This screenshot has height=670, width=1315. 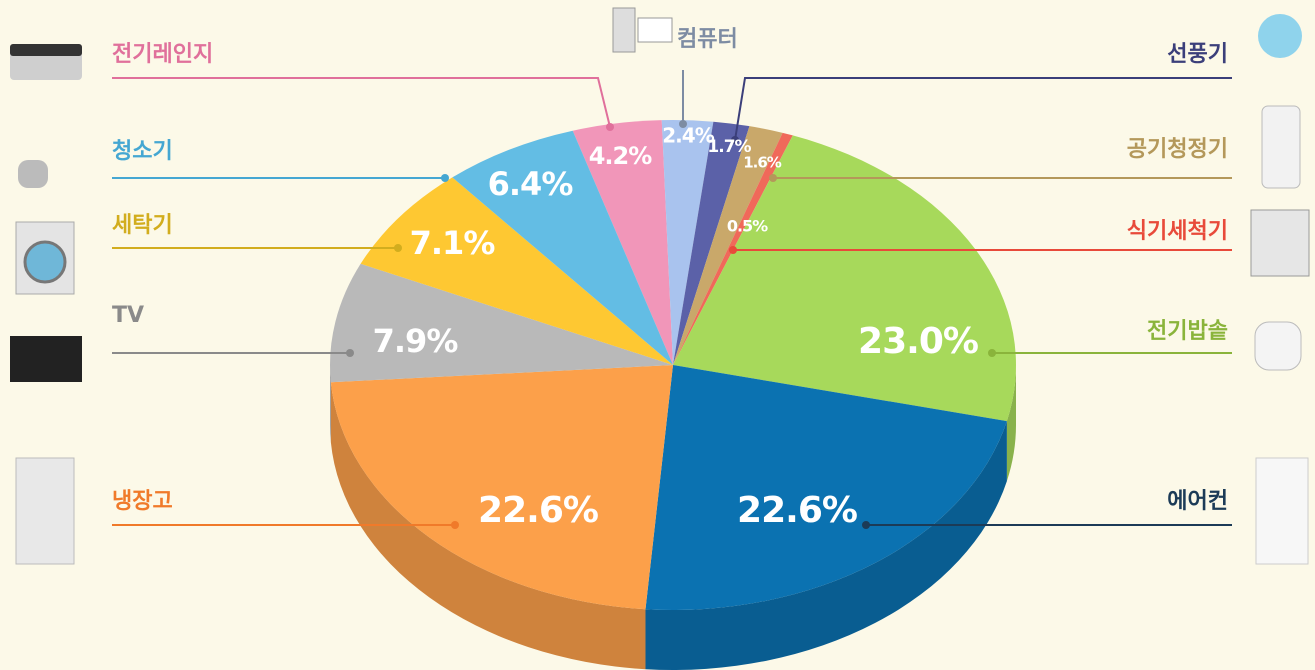 I want to click on value-label: 4.2%, so click(x=621, y=156).